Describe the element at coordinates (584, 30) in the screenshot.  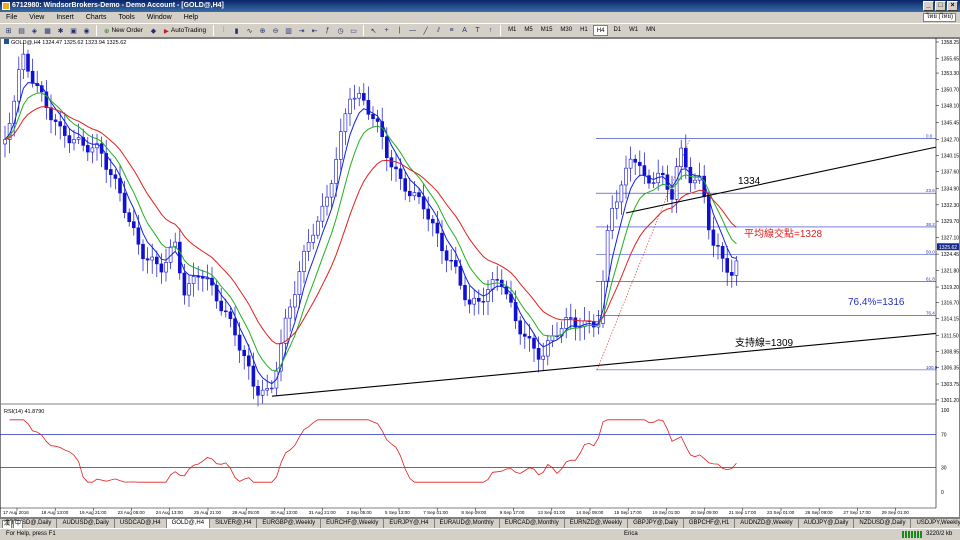
I see `timeframe-h1: H1` at that location.